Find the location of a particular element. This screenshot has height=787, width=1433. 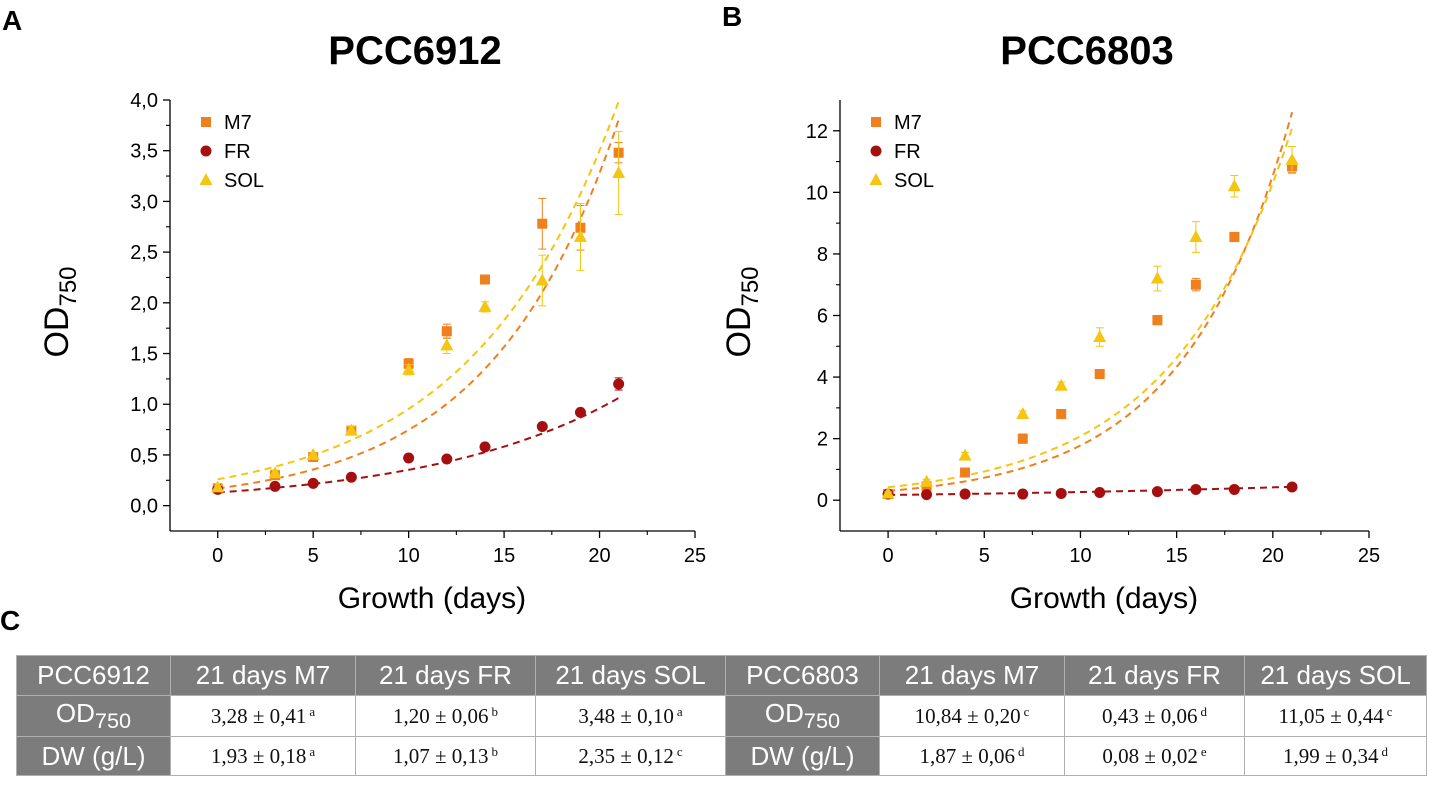

y-tick-label: 0,5 is located at coordinates (144, 456).